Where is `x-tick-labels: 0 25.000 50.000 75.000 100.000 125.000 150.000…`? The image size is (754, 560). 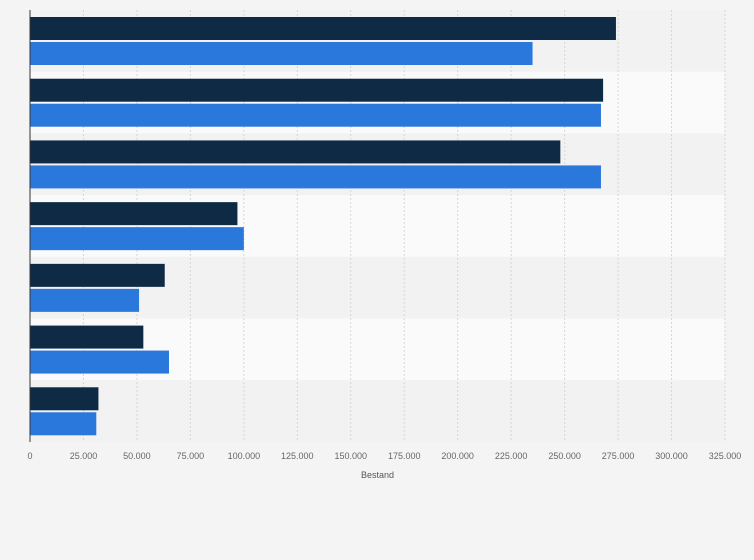 x-tick-labels: 0 25.000 50.000 75.000 100.000 125.000 150.000… is located at coordinates (384, 456).